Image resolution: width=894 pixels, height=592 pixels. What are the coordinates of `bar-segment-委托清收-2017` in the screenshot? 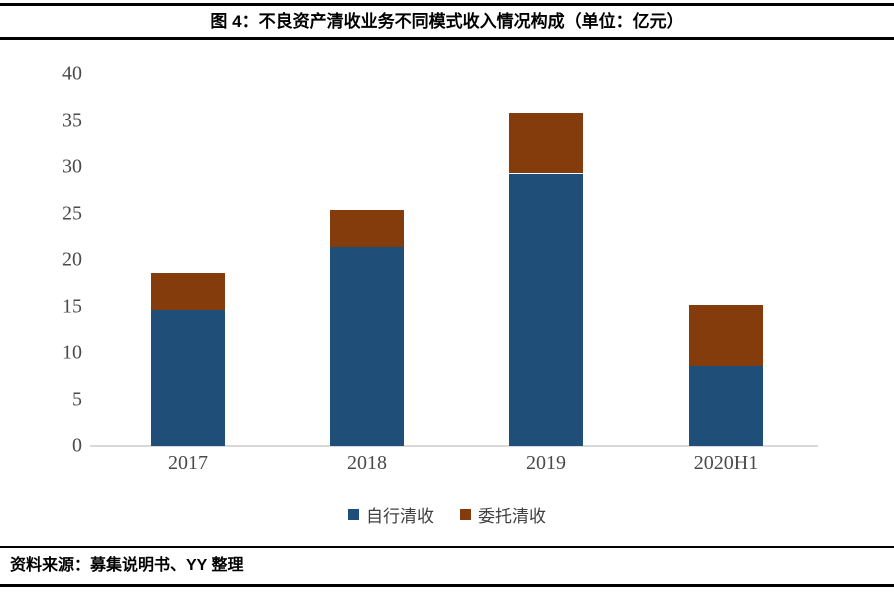 It's located at (188, 292).